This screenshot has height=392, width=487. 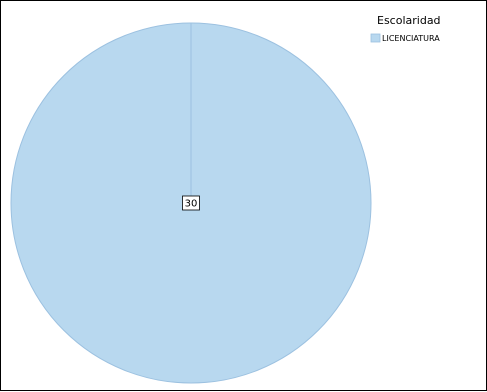 I want to click on pie-data-labels: 30, so click(x=191, y=203).